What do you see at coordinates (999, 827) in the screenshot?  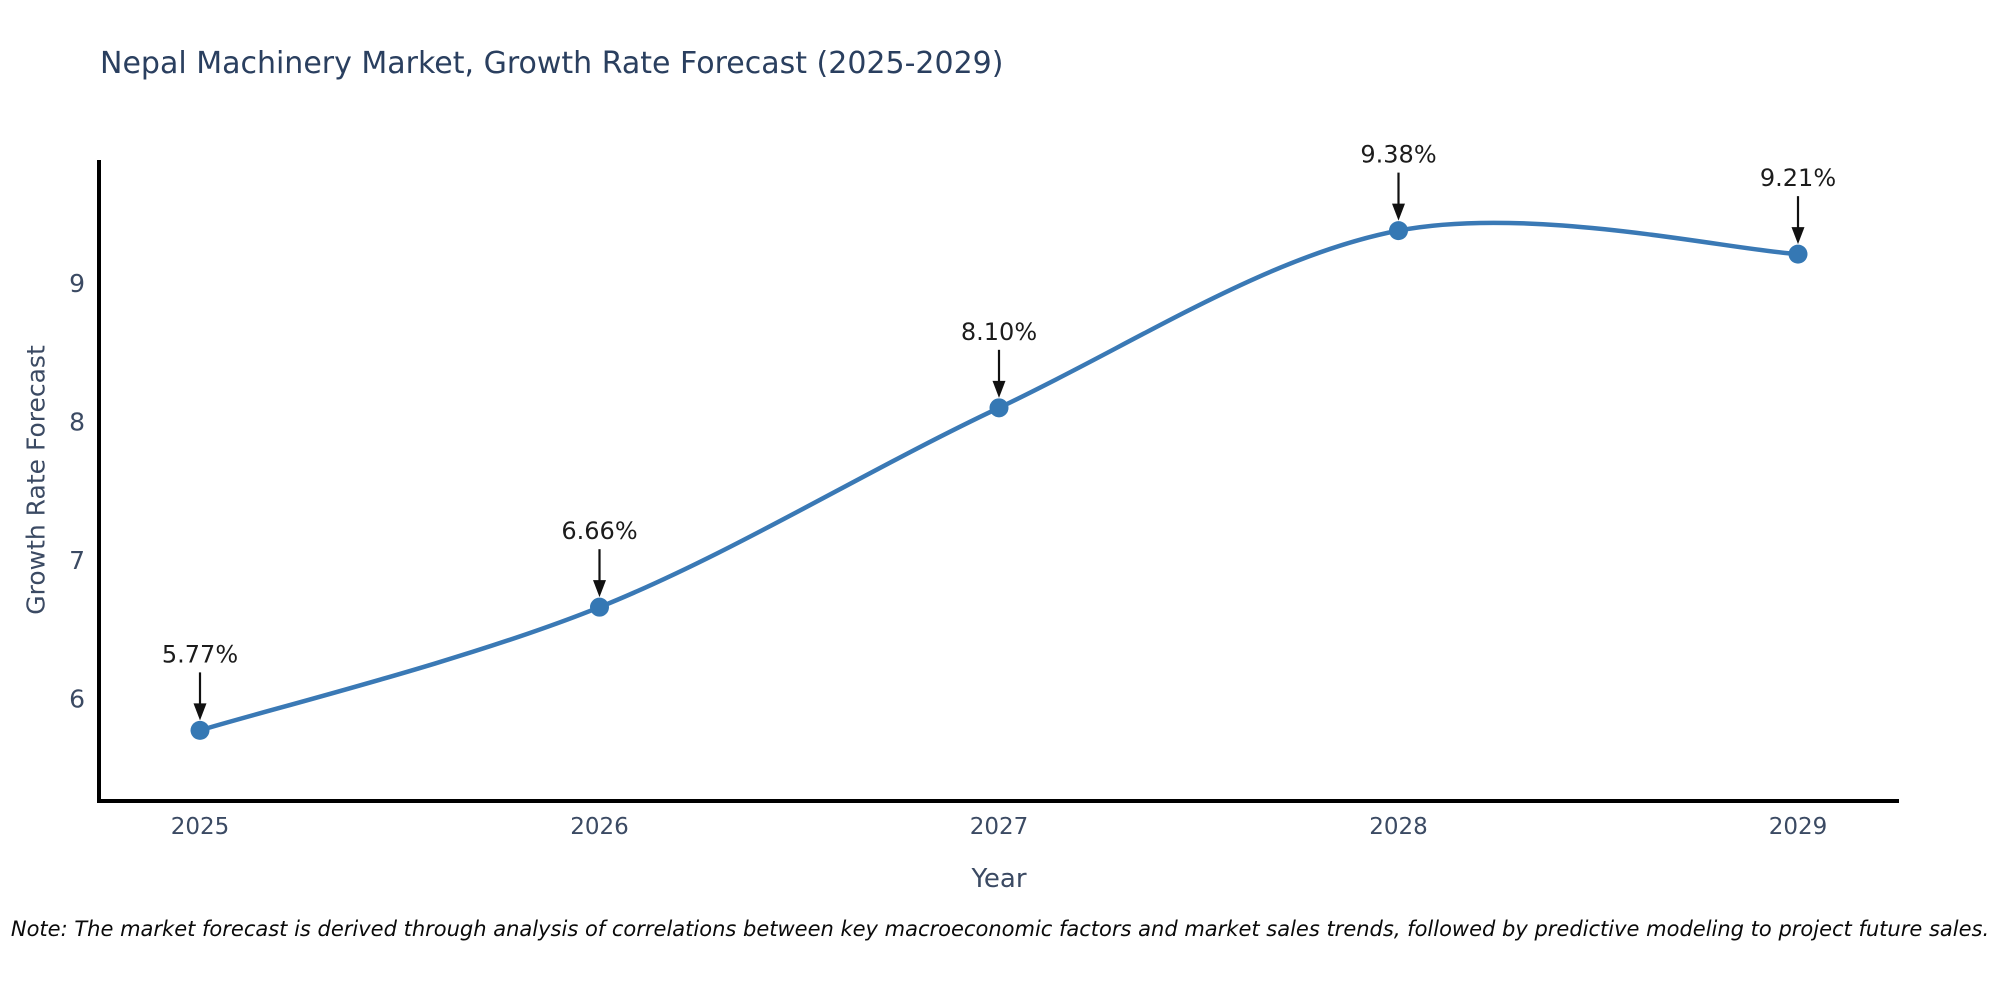 I see `x-tick-label: 2027` at bounding box center [999, 827].